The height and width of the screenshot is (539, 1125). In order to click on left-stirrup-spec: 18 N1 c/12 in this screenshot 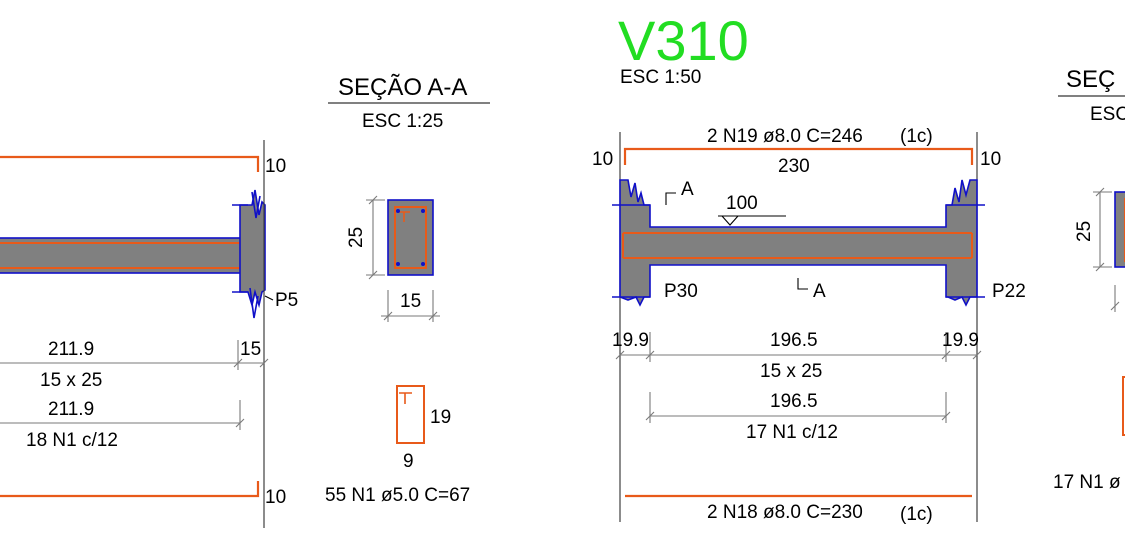, I will do `click(72, 440)`.